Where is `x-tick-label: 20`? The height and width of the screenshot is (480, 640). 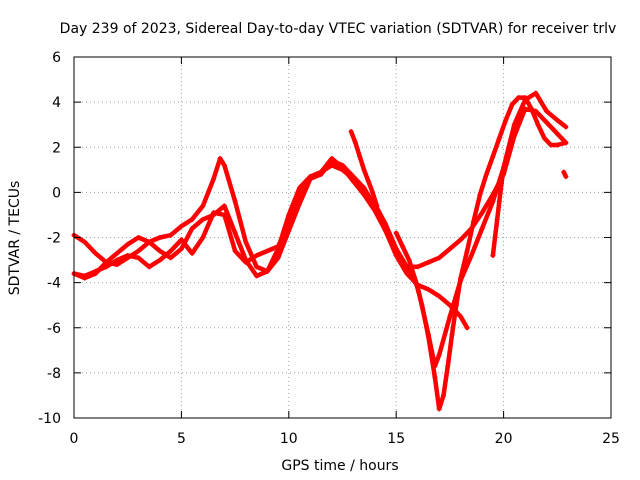 x-tick-label: 20 is located at coordinates (504, 439).